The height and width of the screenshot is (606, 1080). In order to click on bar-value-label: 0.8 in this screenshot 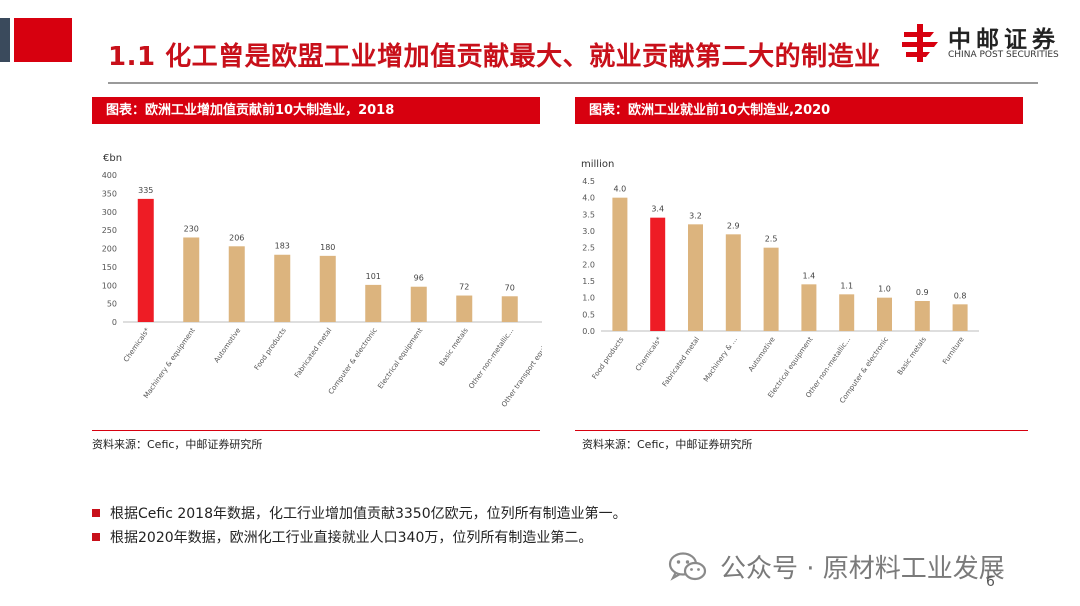, I will do `click(960, 295)`.